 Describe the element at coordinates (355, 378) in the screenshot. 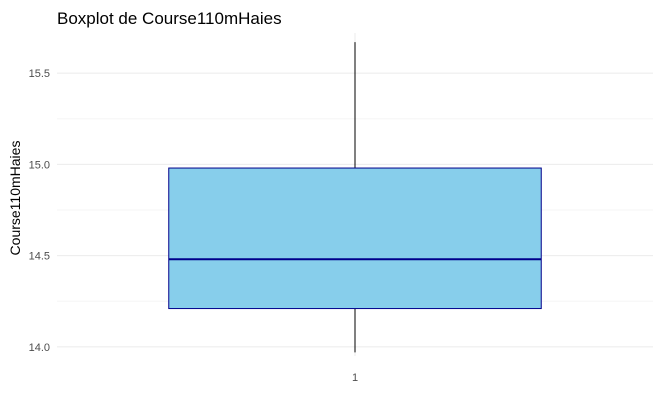

I see `x-tick-label: 1` at that location.